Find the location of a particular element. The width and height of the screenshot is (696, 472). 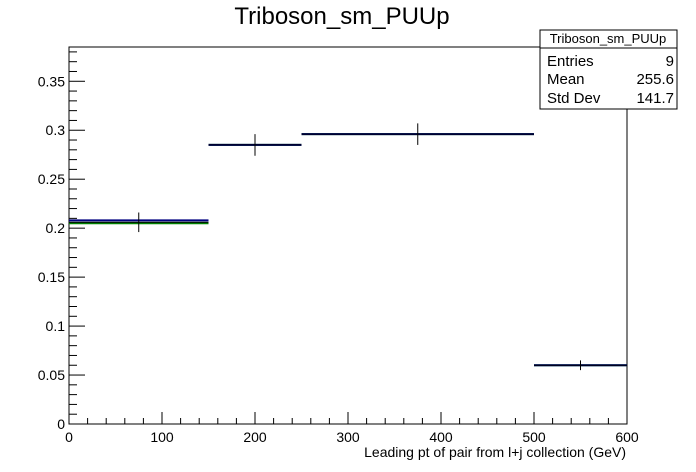

stats-mean-value: 255.6 is located at coordinates (655, 79).